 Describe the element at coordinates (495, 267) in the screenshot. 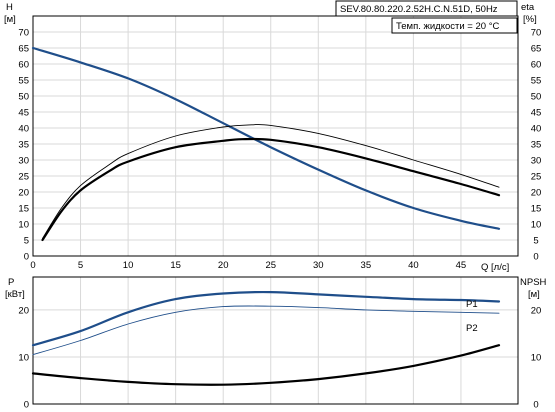

I see `x-axis-label: Q [л/с]` at that location.